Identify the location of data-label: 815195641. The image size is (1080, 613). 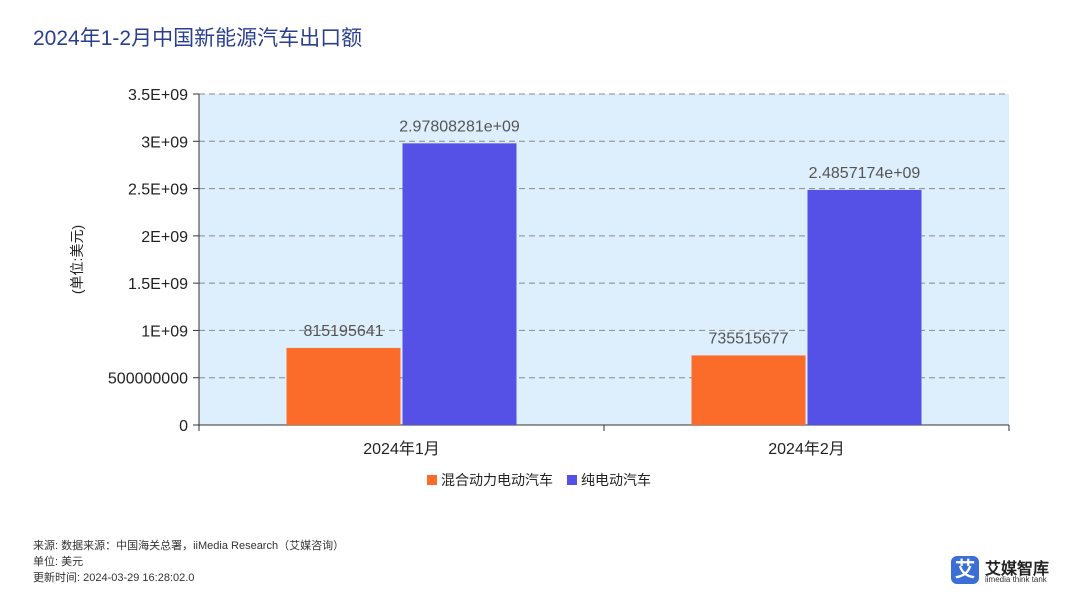
(343, 331).